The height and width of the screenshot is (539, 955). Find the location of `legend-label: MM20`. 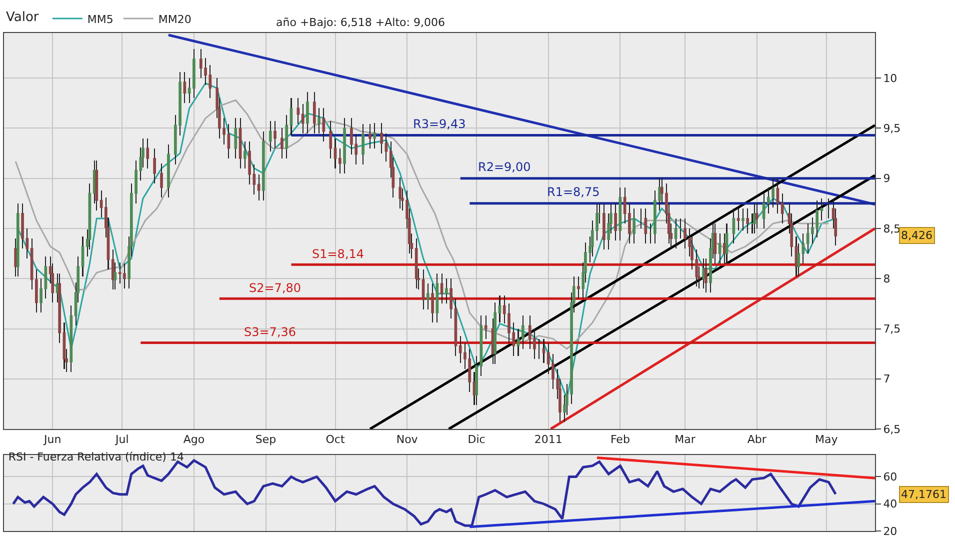

legend-label: MM20 is located at coordinates (175, 19).